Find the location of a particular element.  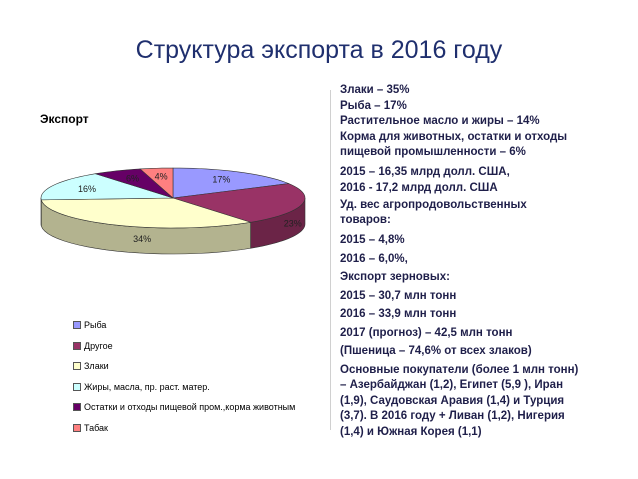

share-title-2: товаров: is located at coordinates (365, 220).